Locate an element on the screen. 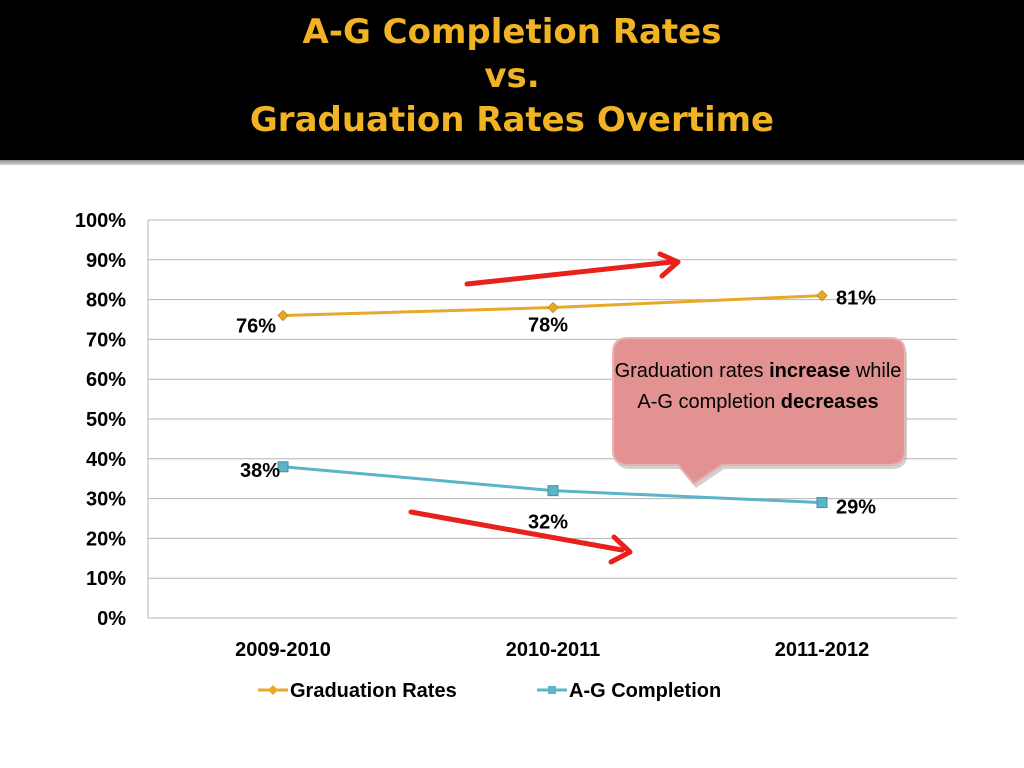 This screenshot has width=1024, height=768. y-tick-label: 20% is located at coordinates (106, 539).